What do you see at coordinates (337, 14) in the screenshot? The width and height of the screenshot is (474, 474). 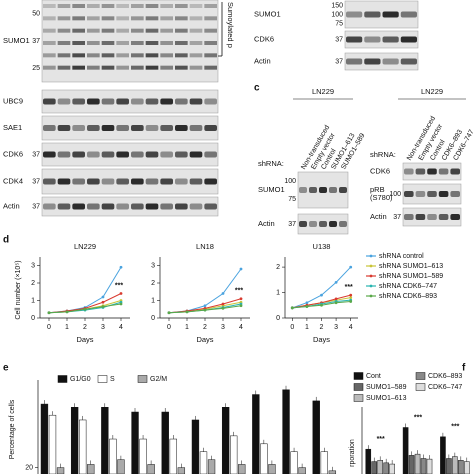 I see `mw-marker: 100` at bounding box center [337, 14].